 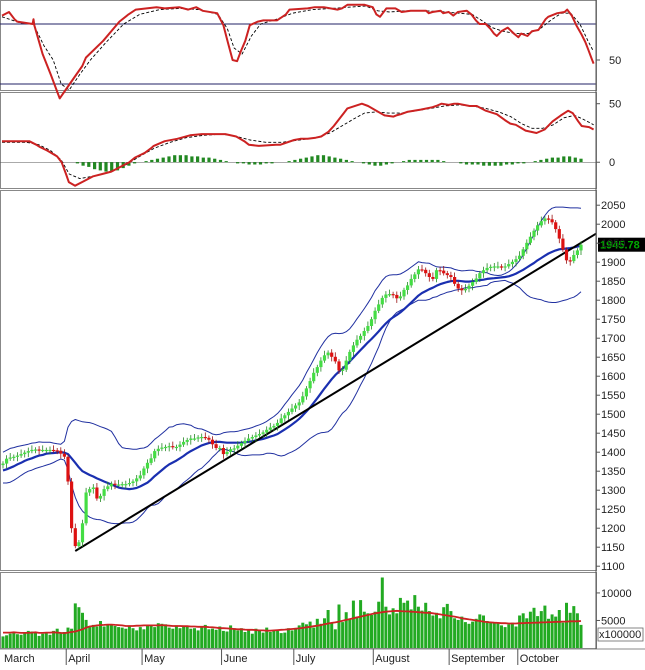 I want to click on macd-signal-line, so click(x=298, y=142).